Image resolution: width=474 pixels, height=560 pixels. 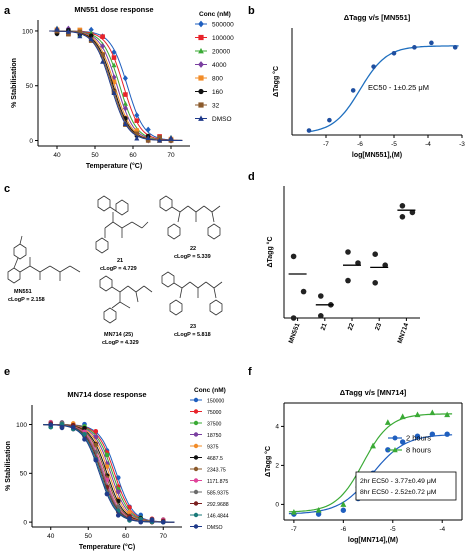 What do you see at coordinates (215, 14) in the screenshot?
I see `legend-title: Conc (nM)` at bounding box center [215, 14].